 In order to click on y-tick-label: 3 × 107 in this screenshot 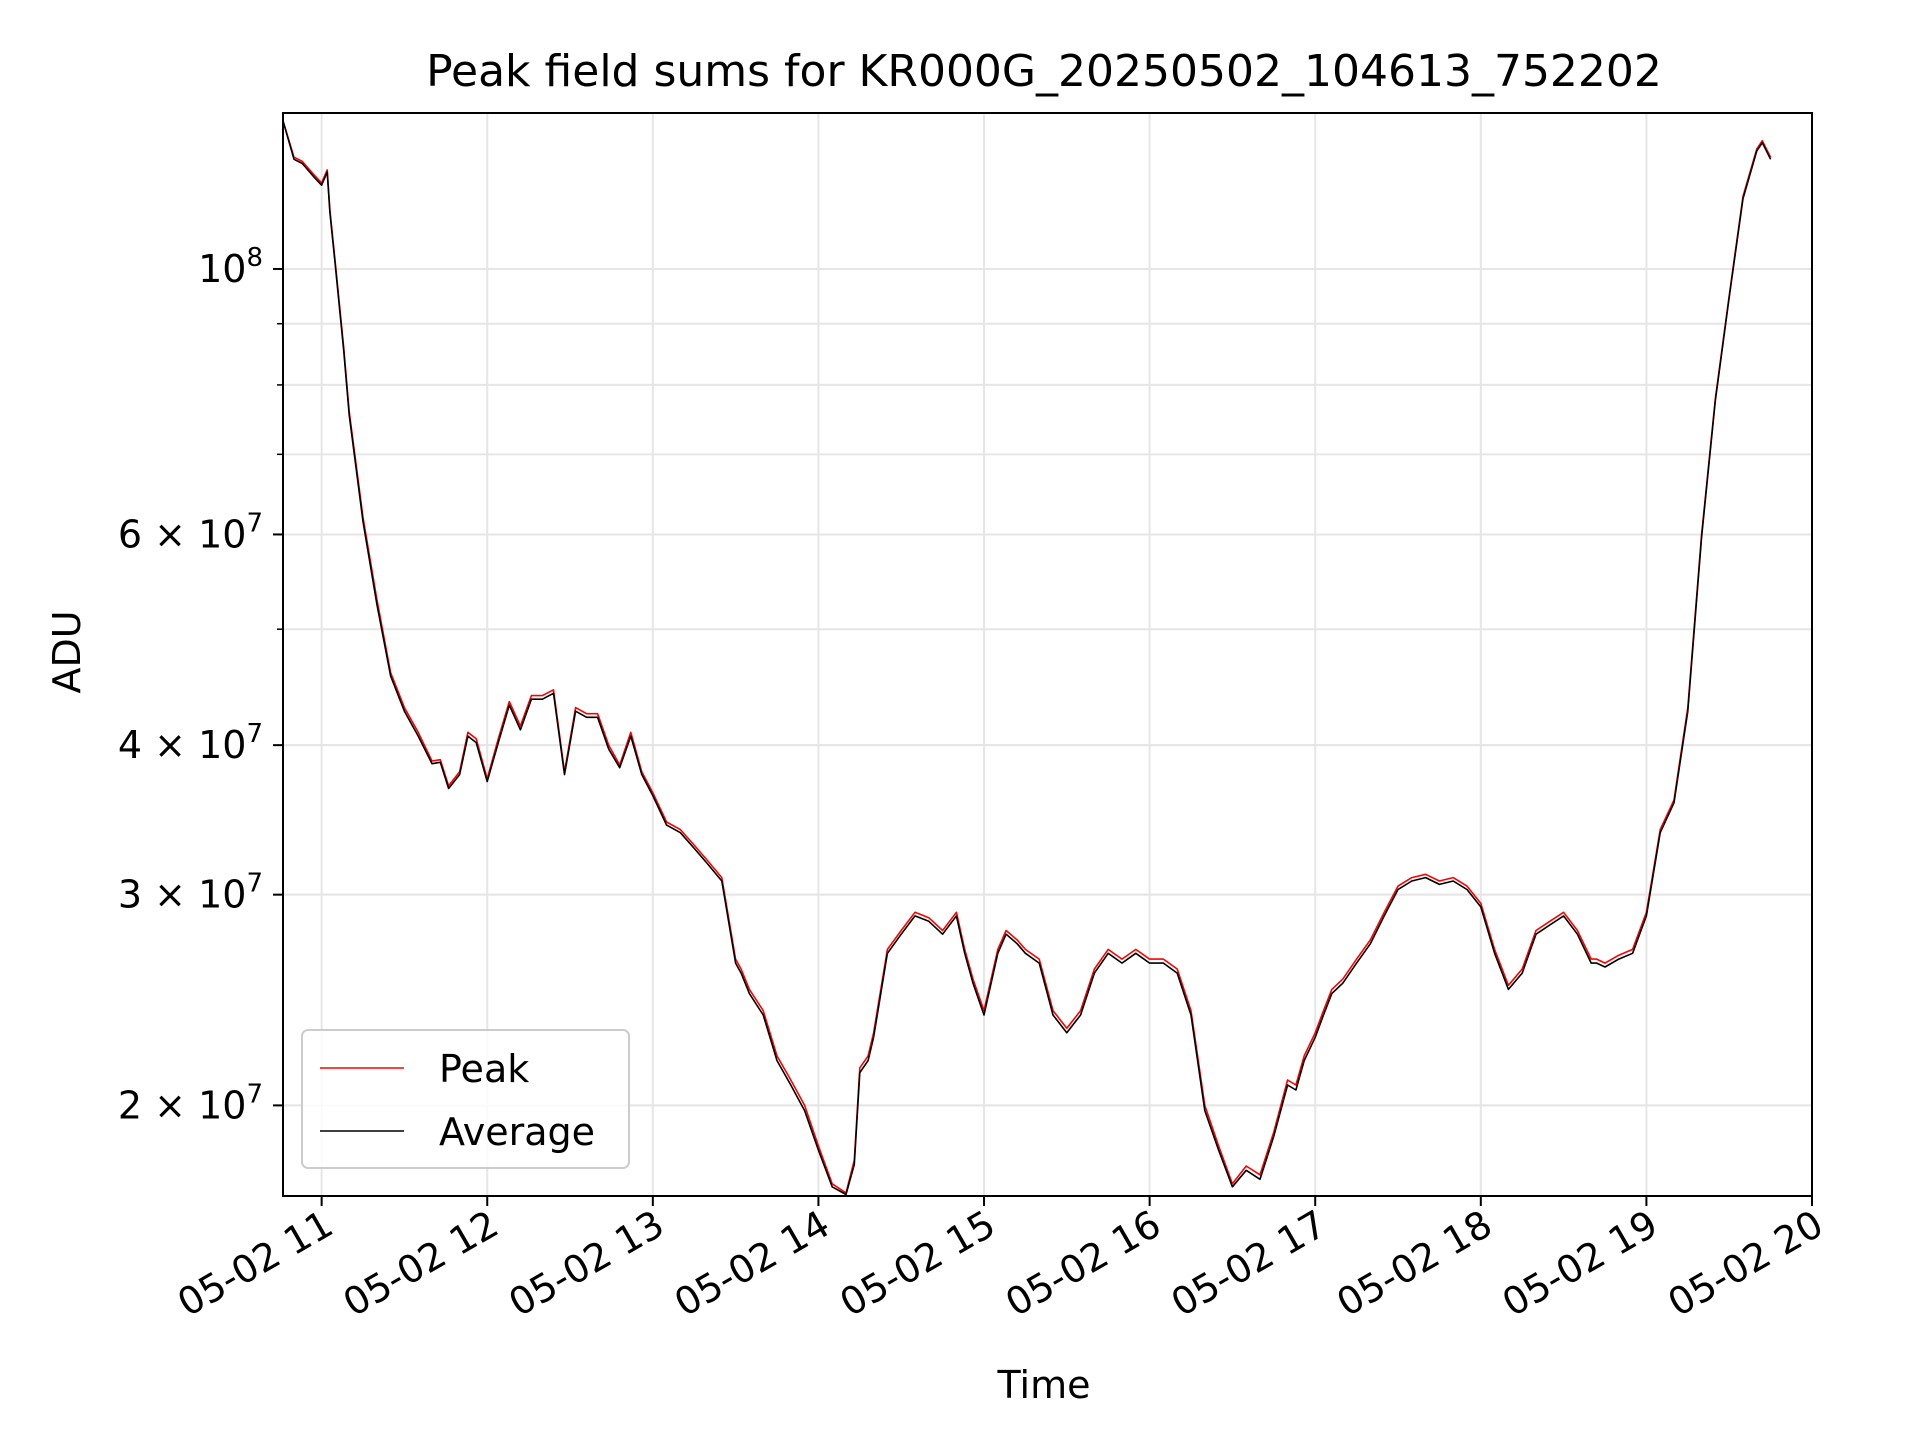, I will do `click(190, 893)`.